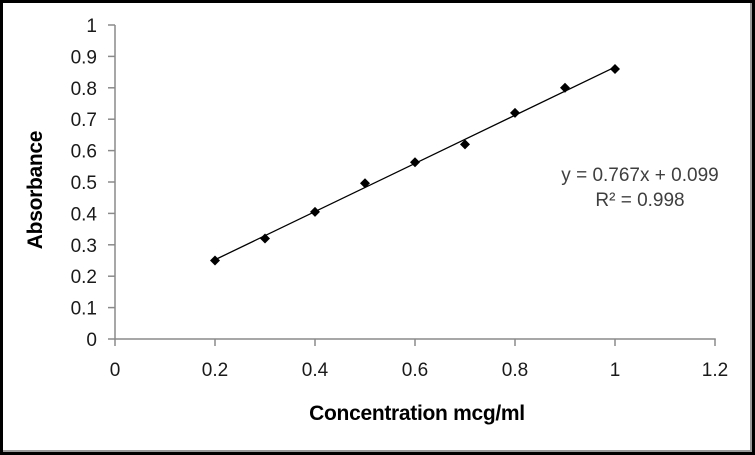  I want to click on x-tick-label: 0.6, so click(415, 370).